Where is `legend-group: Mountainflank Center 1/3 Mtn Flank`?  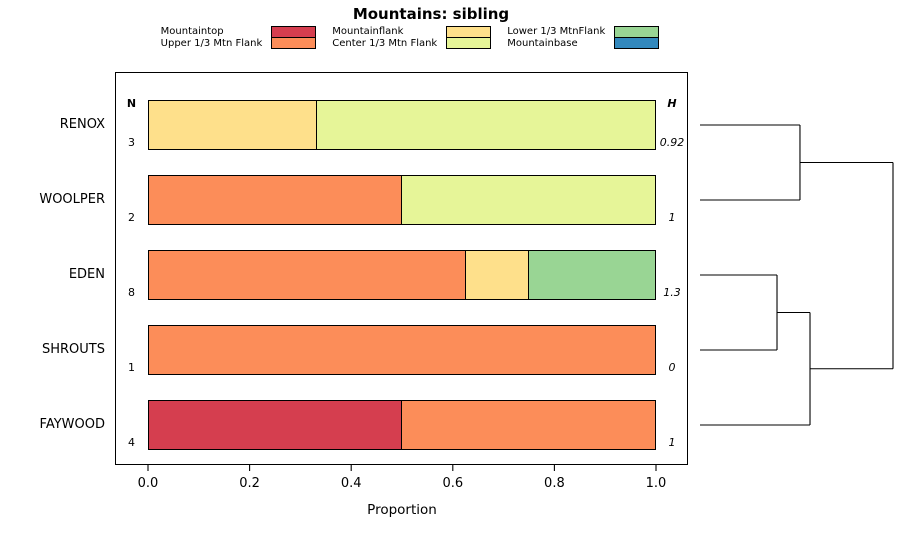 legend-group: Mountainflank Center 1/3 Mtn Flank is located at coordinates (412, 37).